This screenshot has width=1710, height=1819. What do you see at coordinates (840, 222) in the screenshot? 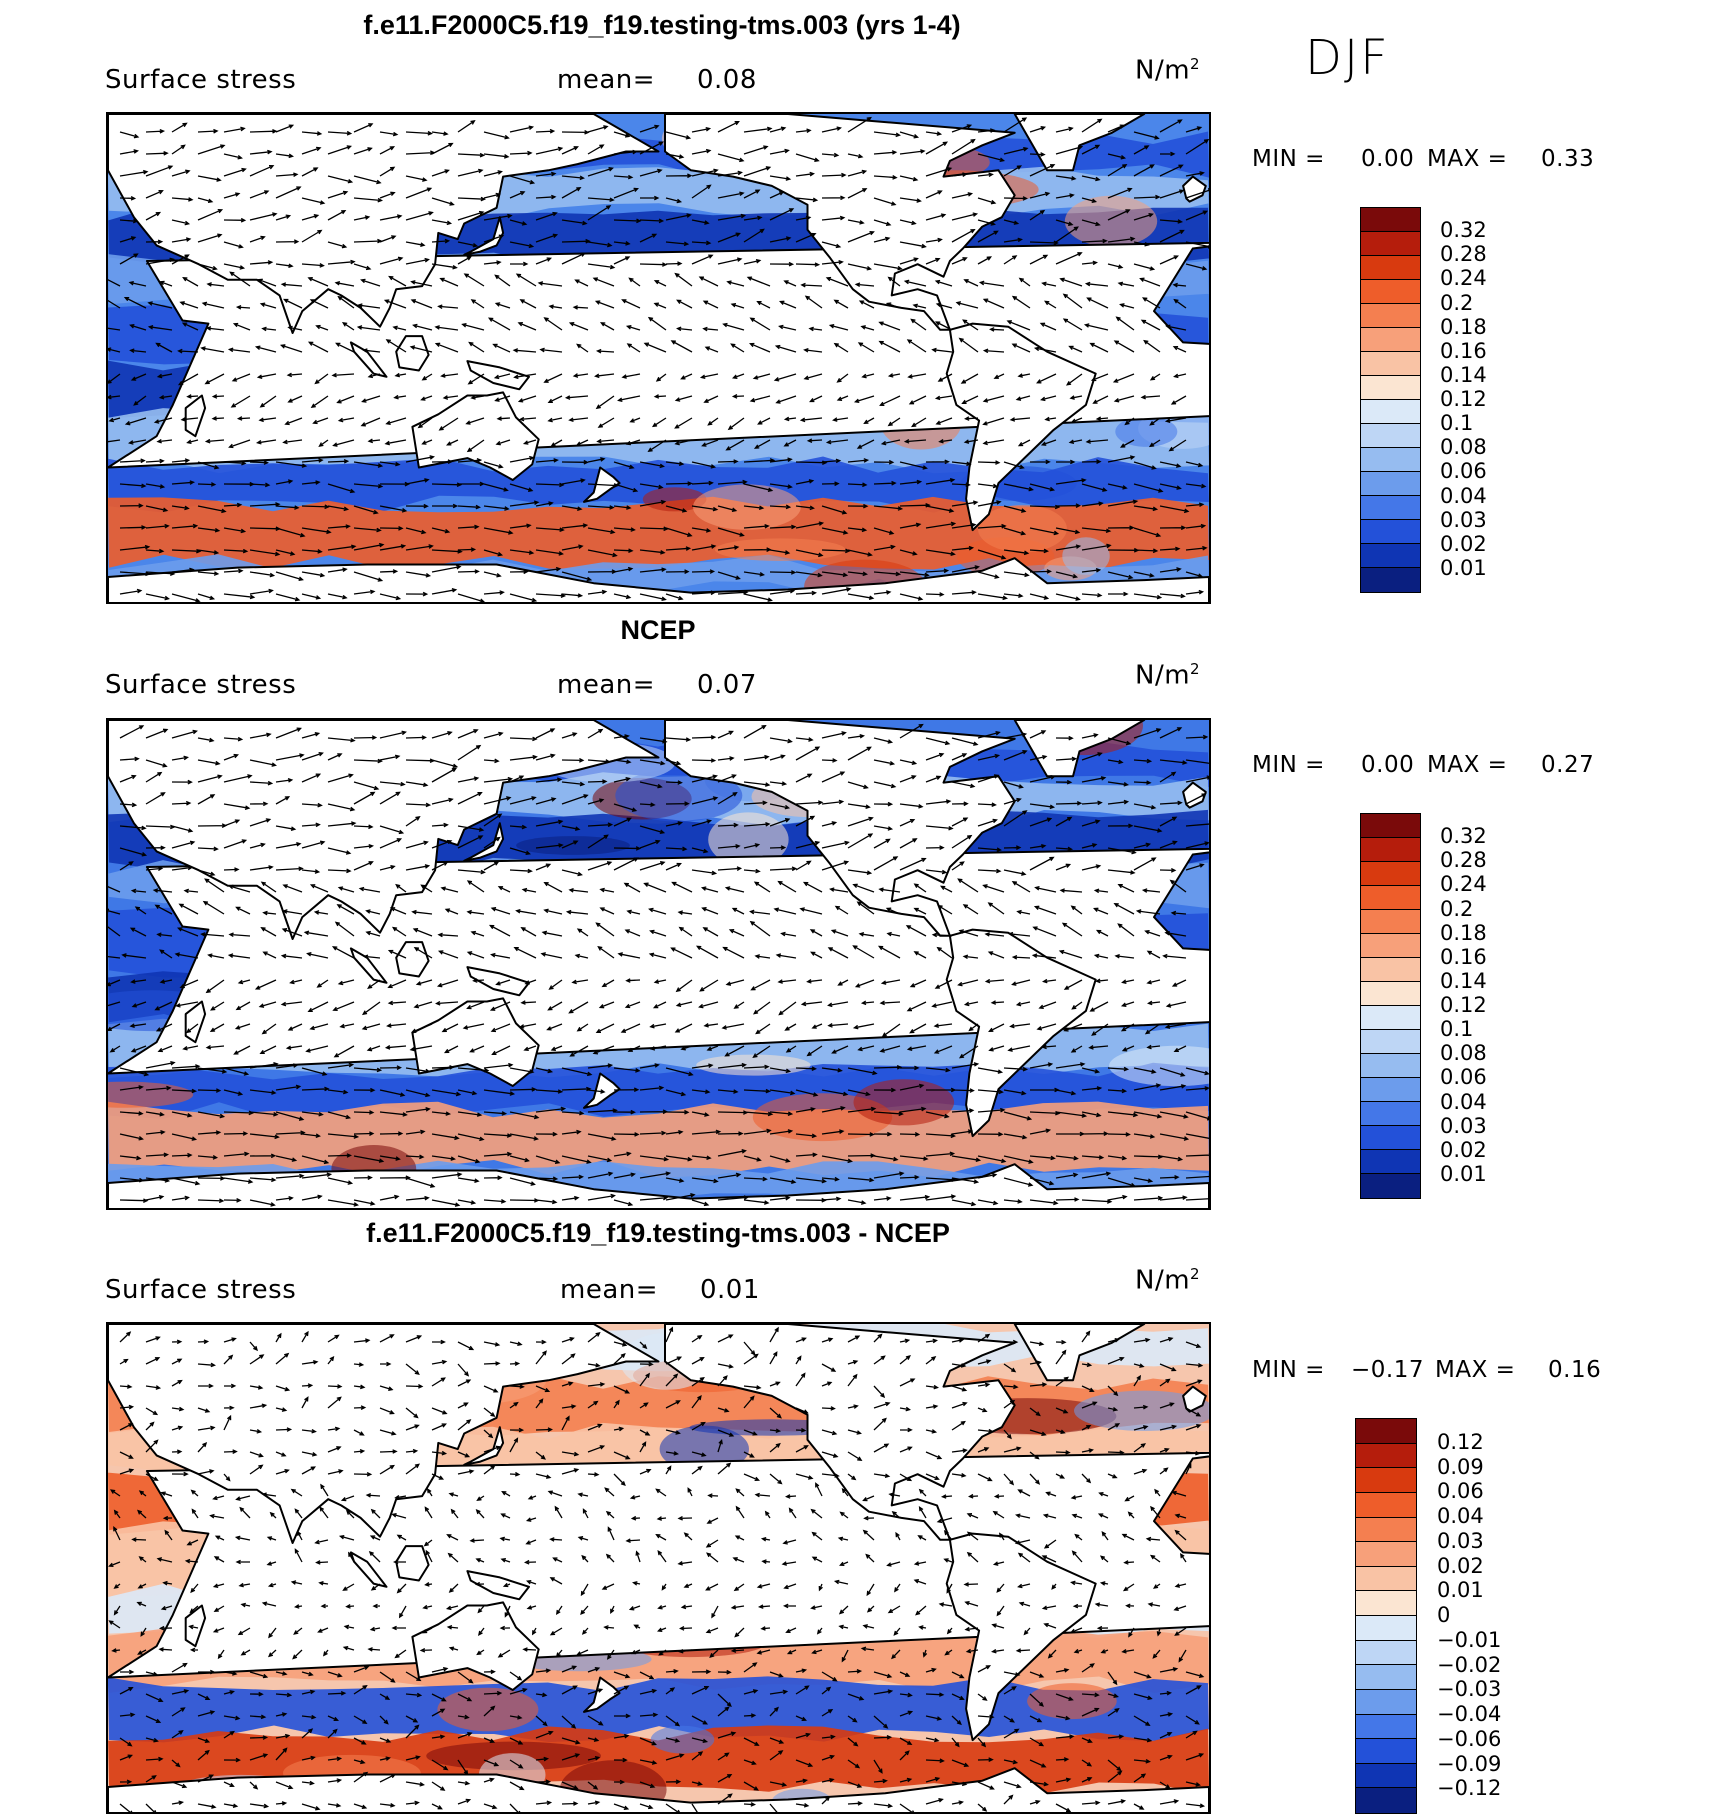
I see `coastline-namerica` at bounding box center [840, 222].